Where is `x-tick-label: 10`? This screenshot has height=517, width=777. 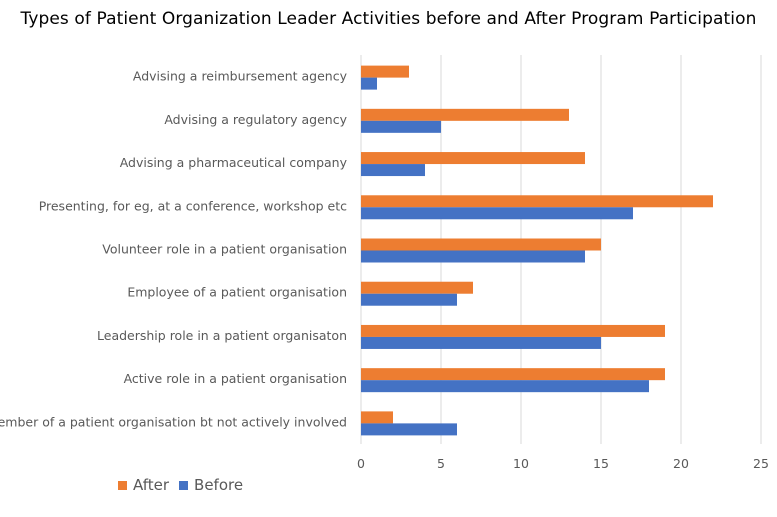 x-tick-label: 10 is located at coordinates (521, 463).